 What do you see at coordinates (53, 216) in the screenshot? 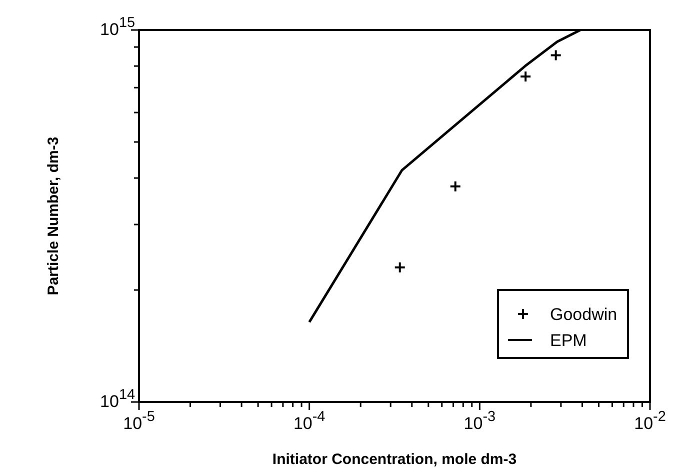
I see `y-axis-title: Particle Number, dm-3` at bounding box center [53, 216].